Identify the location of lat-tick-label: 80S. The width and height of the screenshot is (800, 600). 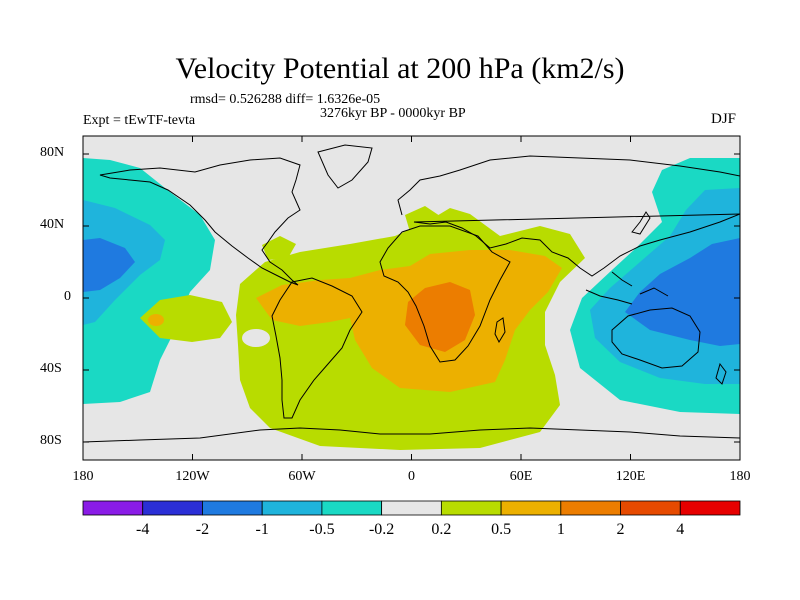
(51, 440).